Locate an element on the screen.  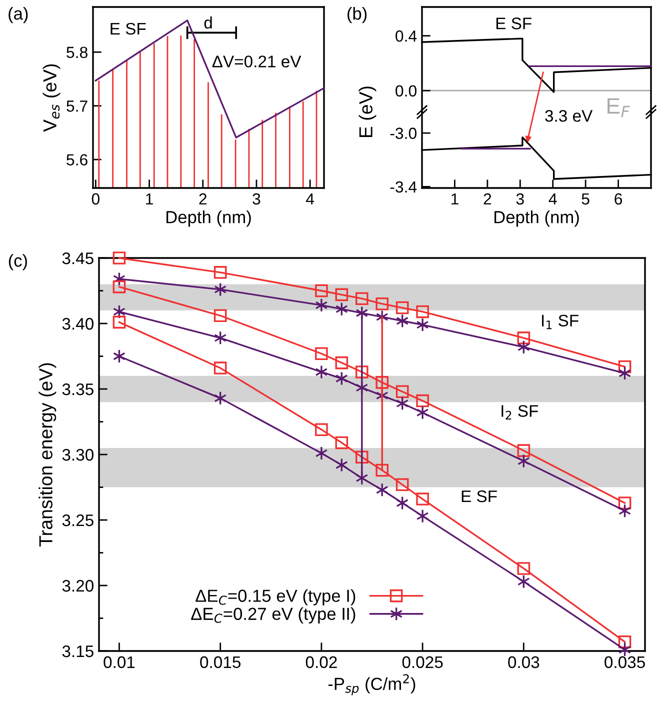
y-axis-title: Transition energy (eV) is located at coordinates (47, 454).